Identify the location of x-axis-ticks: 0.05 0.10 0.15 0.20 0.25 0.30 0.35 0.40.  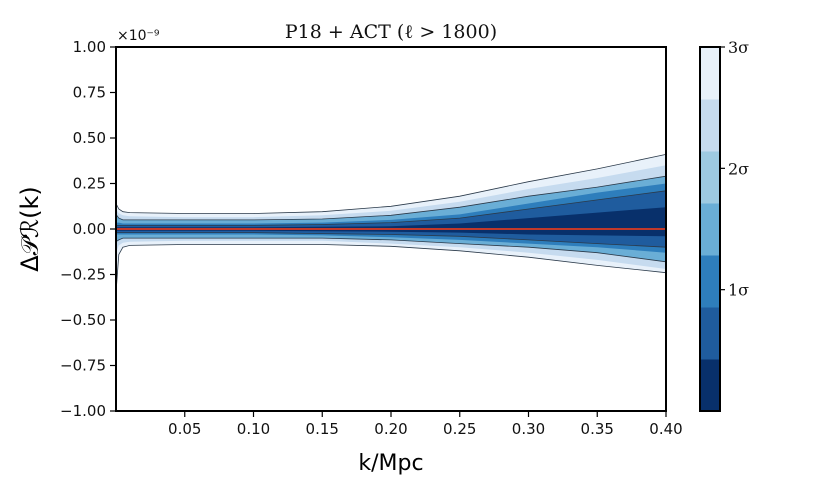
(425, 424).